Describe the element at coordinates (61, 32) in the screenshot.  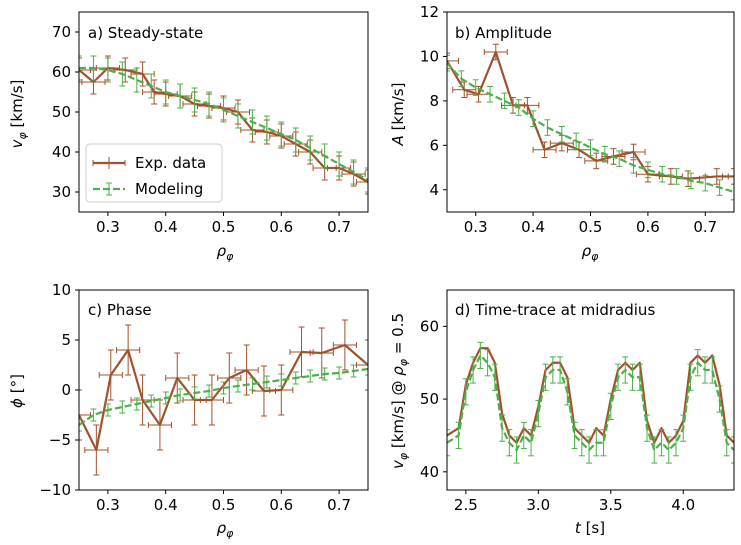
I see `y-tick-label: 70` at that location.